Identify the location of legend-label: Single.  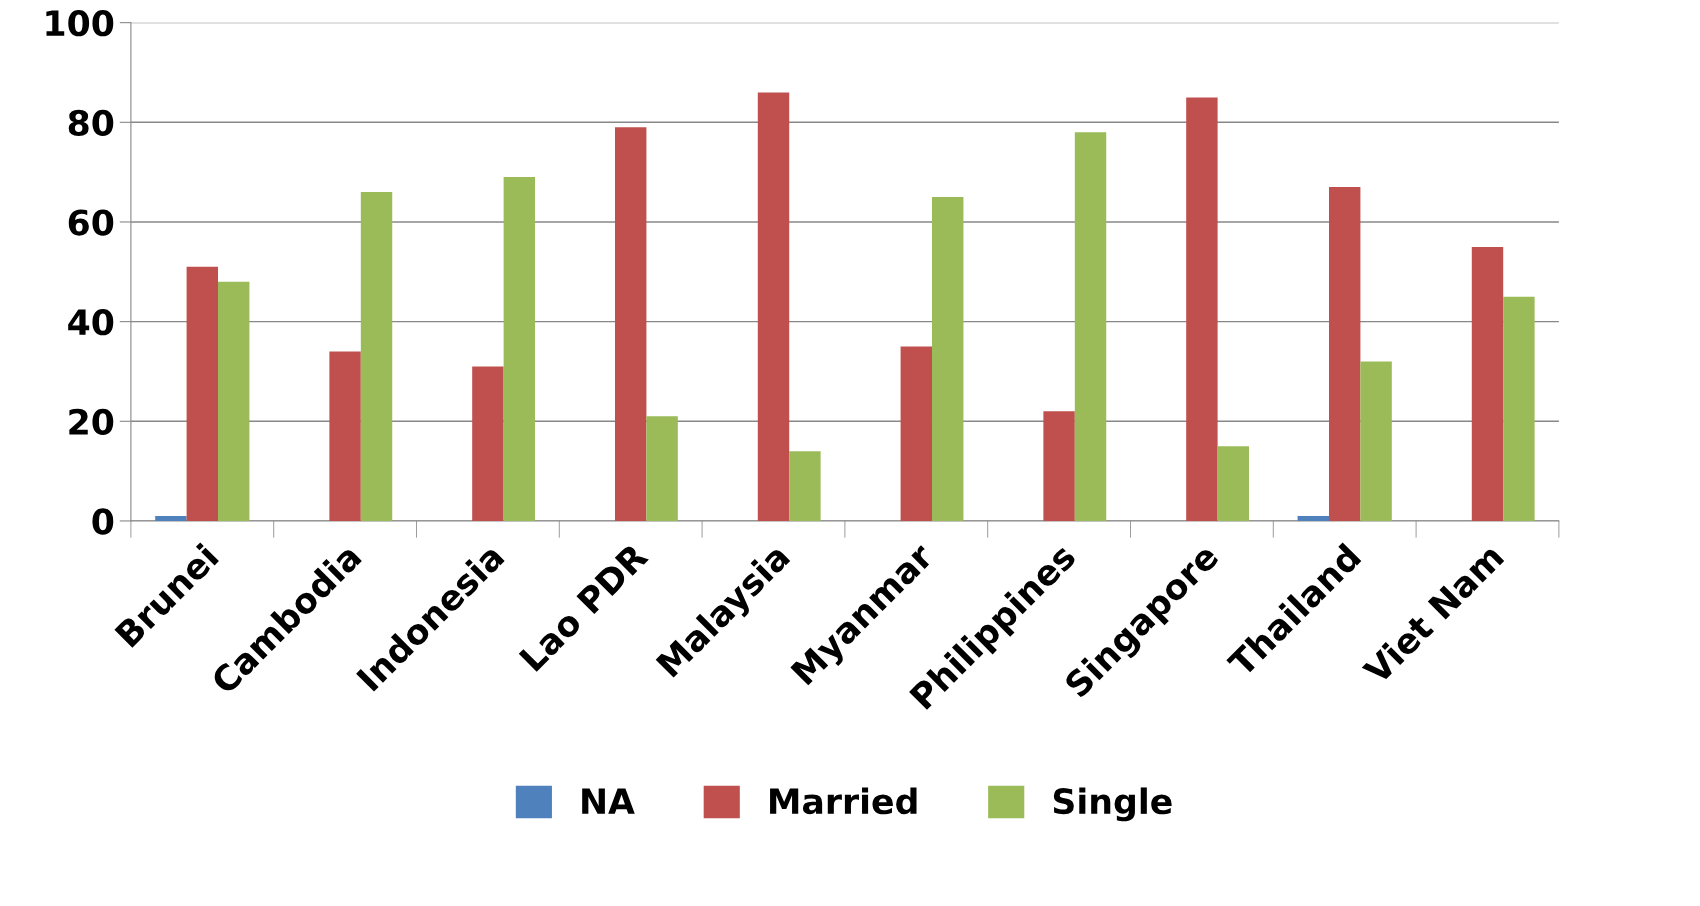
(1112, 804).